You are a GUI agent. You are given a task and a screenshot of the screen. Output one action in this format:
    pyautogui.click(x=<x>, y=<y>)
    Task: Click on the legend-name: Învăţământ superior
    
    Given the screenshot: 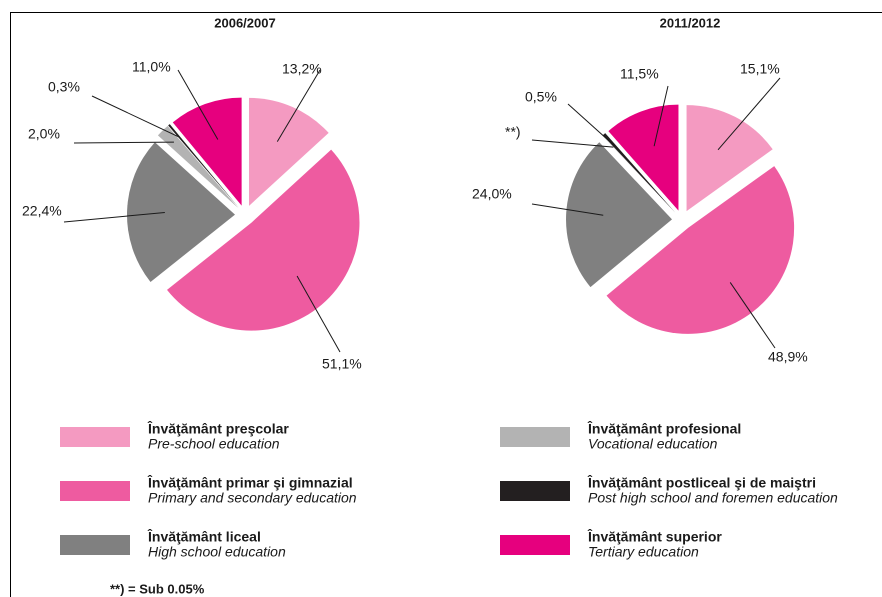 What is the action you would take?
    pyautogui.click(x=654, y=536)
    